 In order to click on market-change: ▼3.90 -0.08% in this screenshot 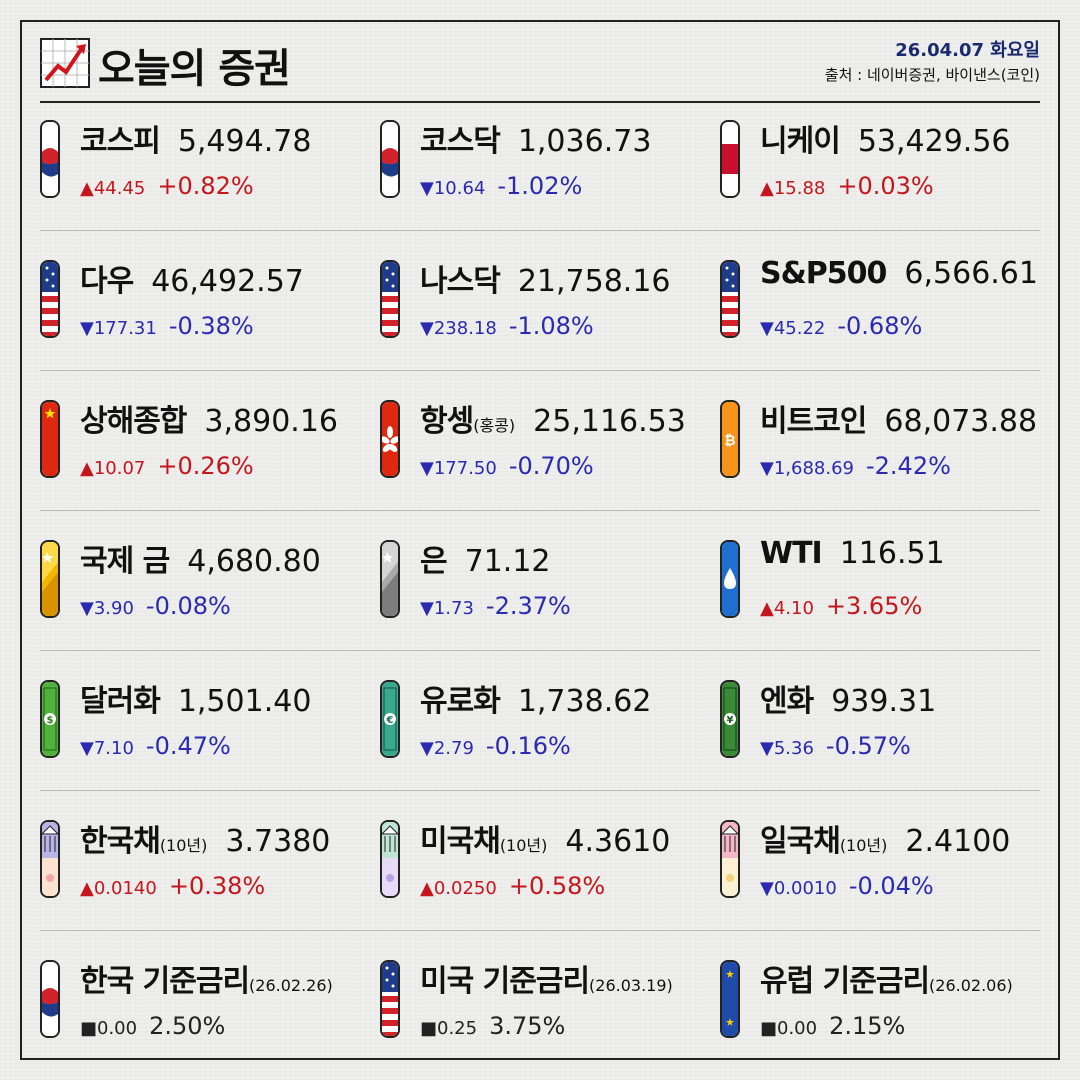, I will do `click(155, 606)`.